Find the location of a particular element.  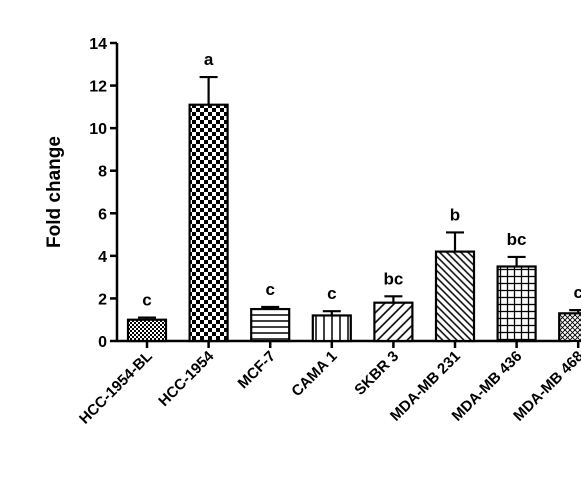

significance-label: a is located at coordinates (209, 59).